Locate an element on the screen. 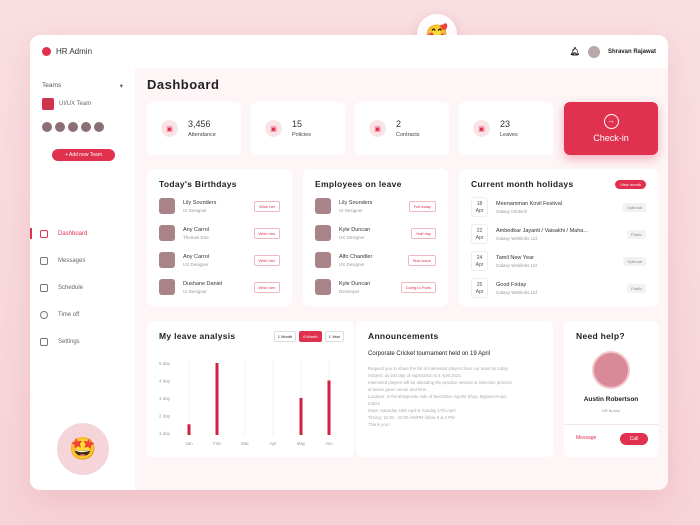  date-badge: 18 Apr is located at coordinates (479, 207).